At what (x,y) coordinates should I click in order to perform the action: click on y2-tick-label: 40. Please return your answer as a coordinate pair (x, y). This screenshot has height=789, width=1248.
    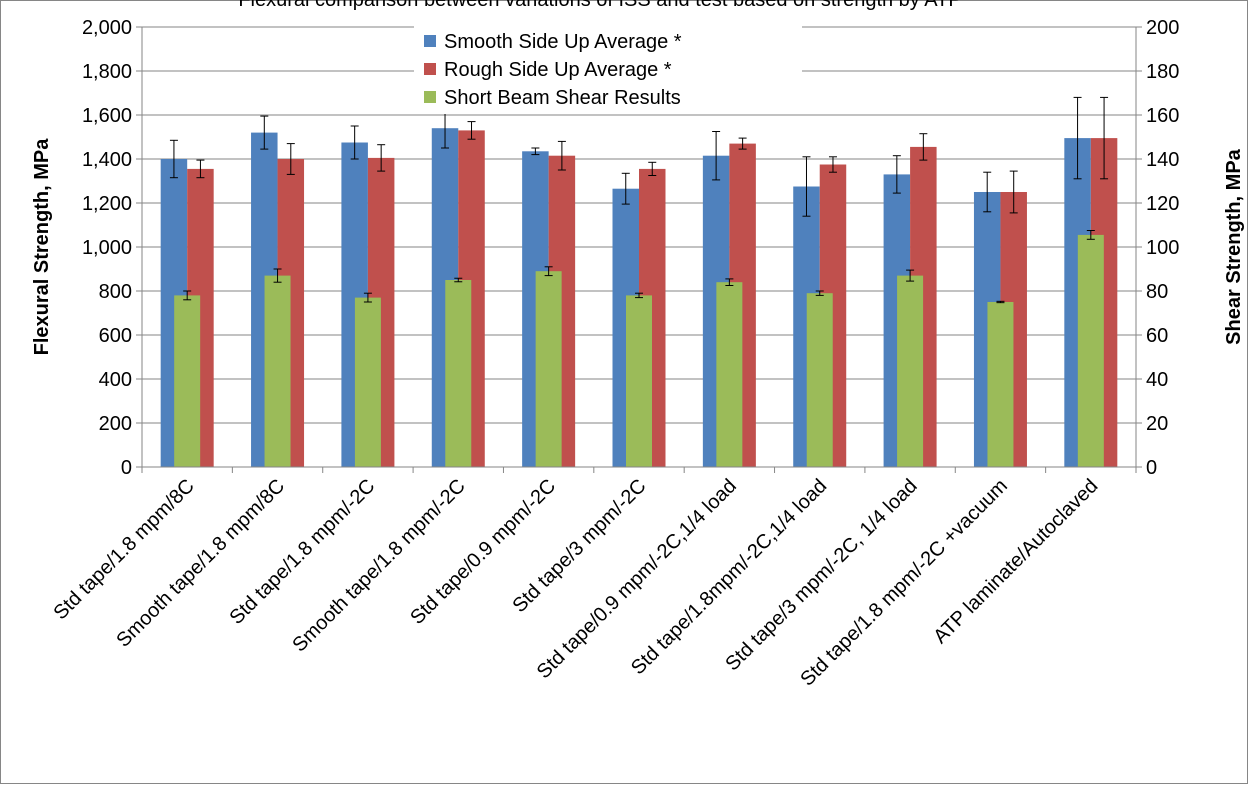
    Looking at the image, I should click on (1157, 380).